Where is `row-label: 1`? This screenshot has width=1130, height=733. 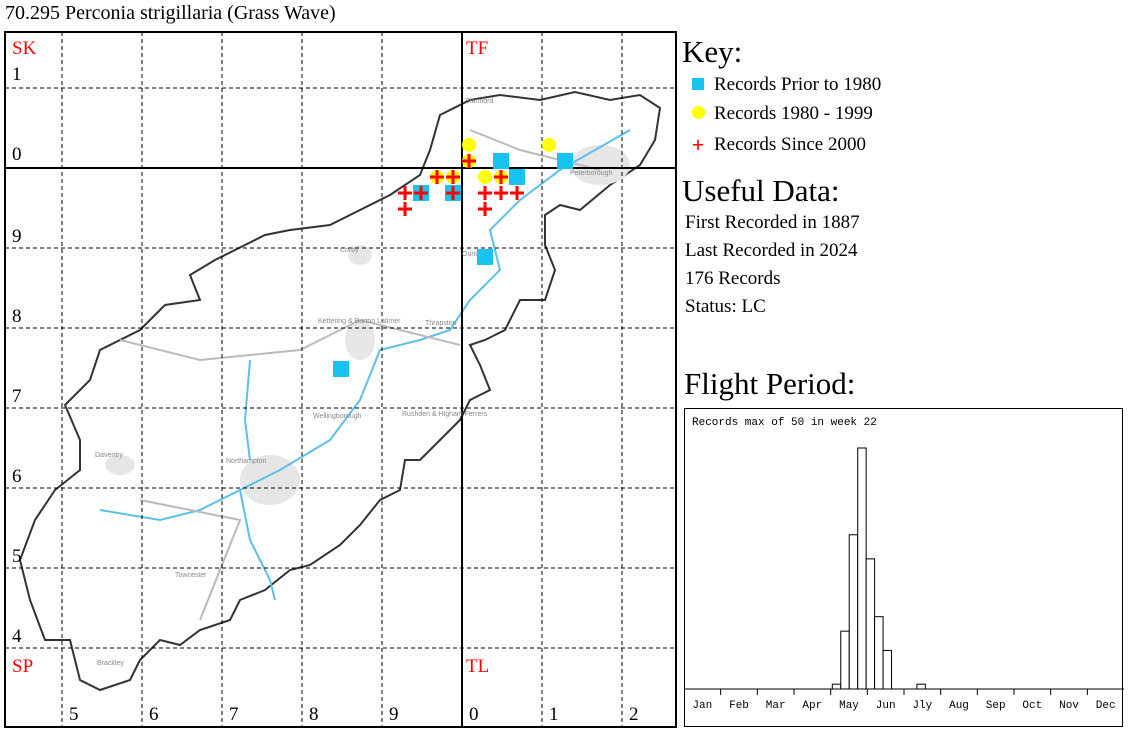
row-label: 1 is located at coordinates (17, 74).